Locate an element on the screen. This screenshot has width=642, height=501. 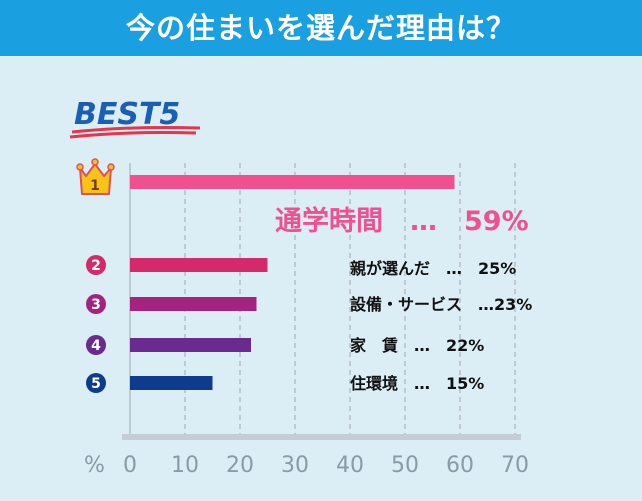
x-tick-label: 30 is located at coordinates (295, 465).